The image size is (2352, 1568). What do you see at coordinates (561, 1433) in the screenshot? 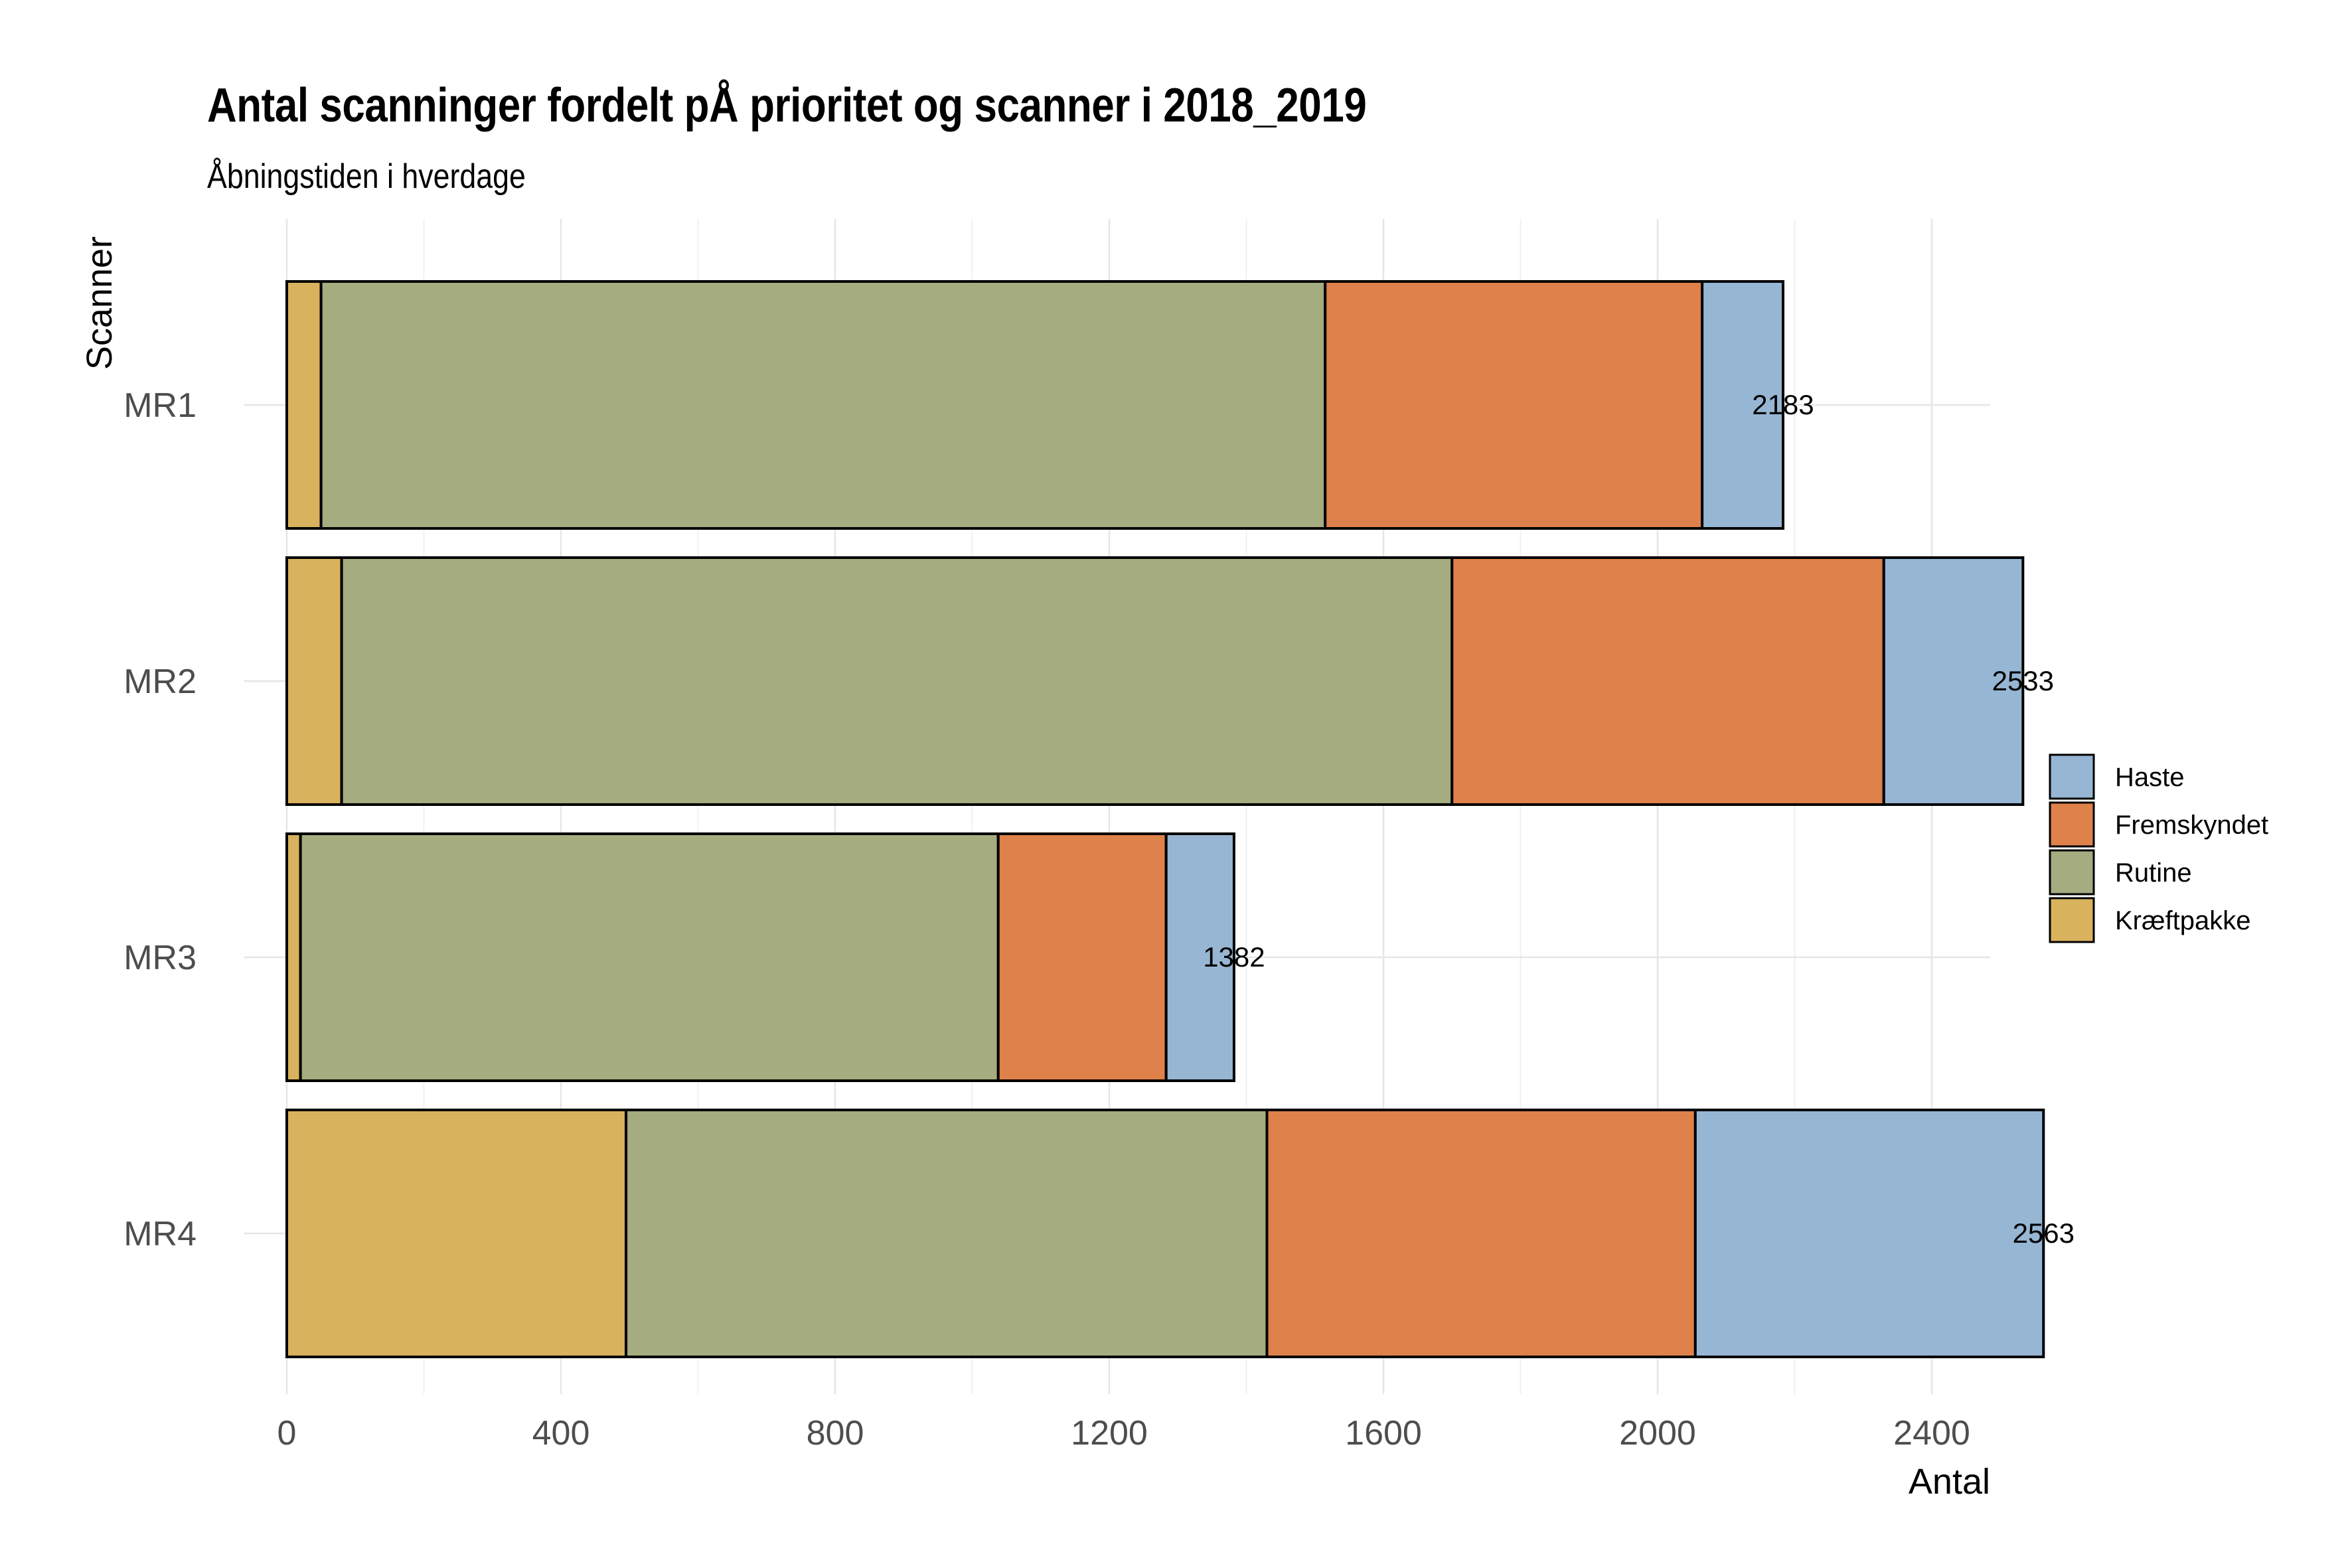
I see `x-tick-label: 400` at bounding box center [561, 1433].